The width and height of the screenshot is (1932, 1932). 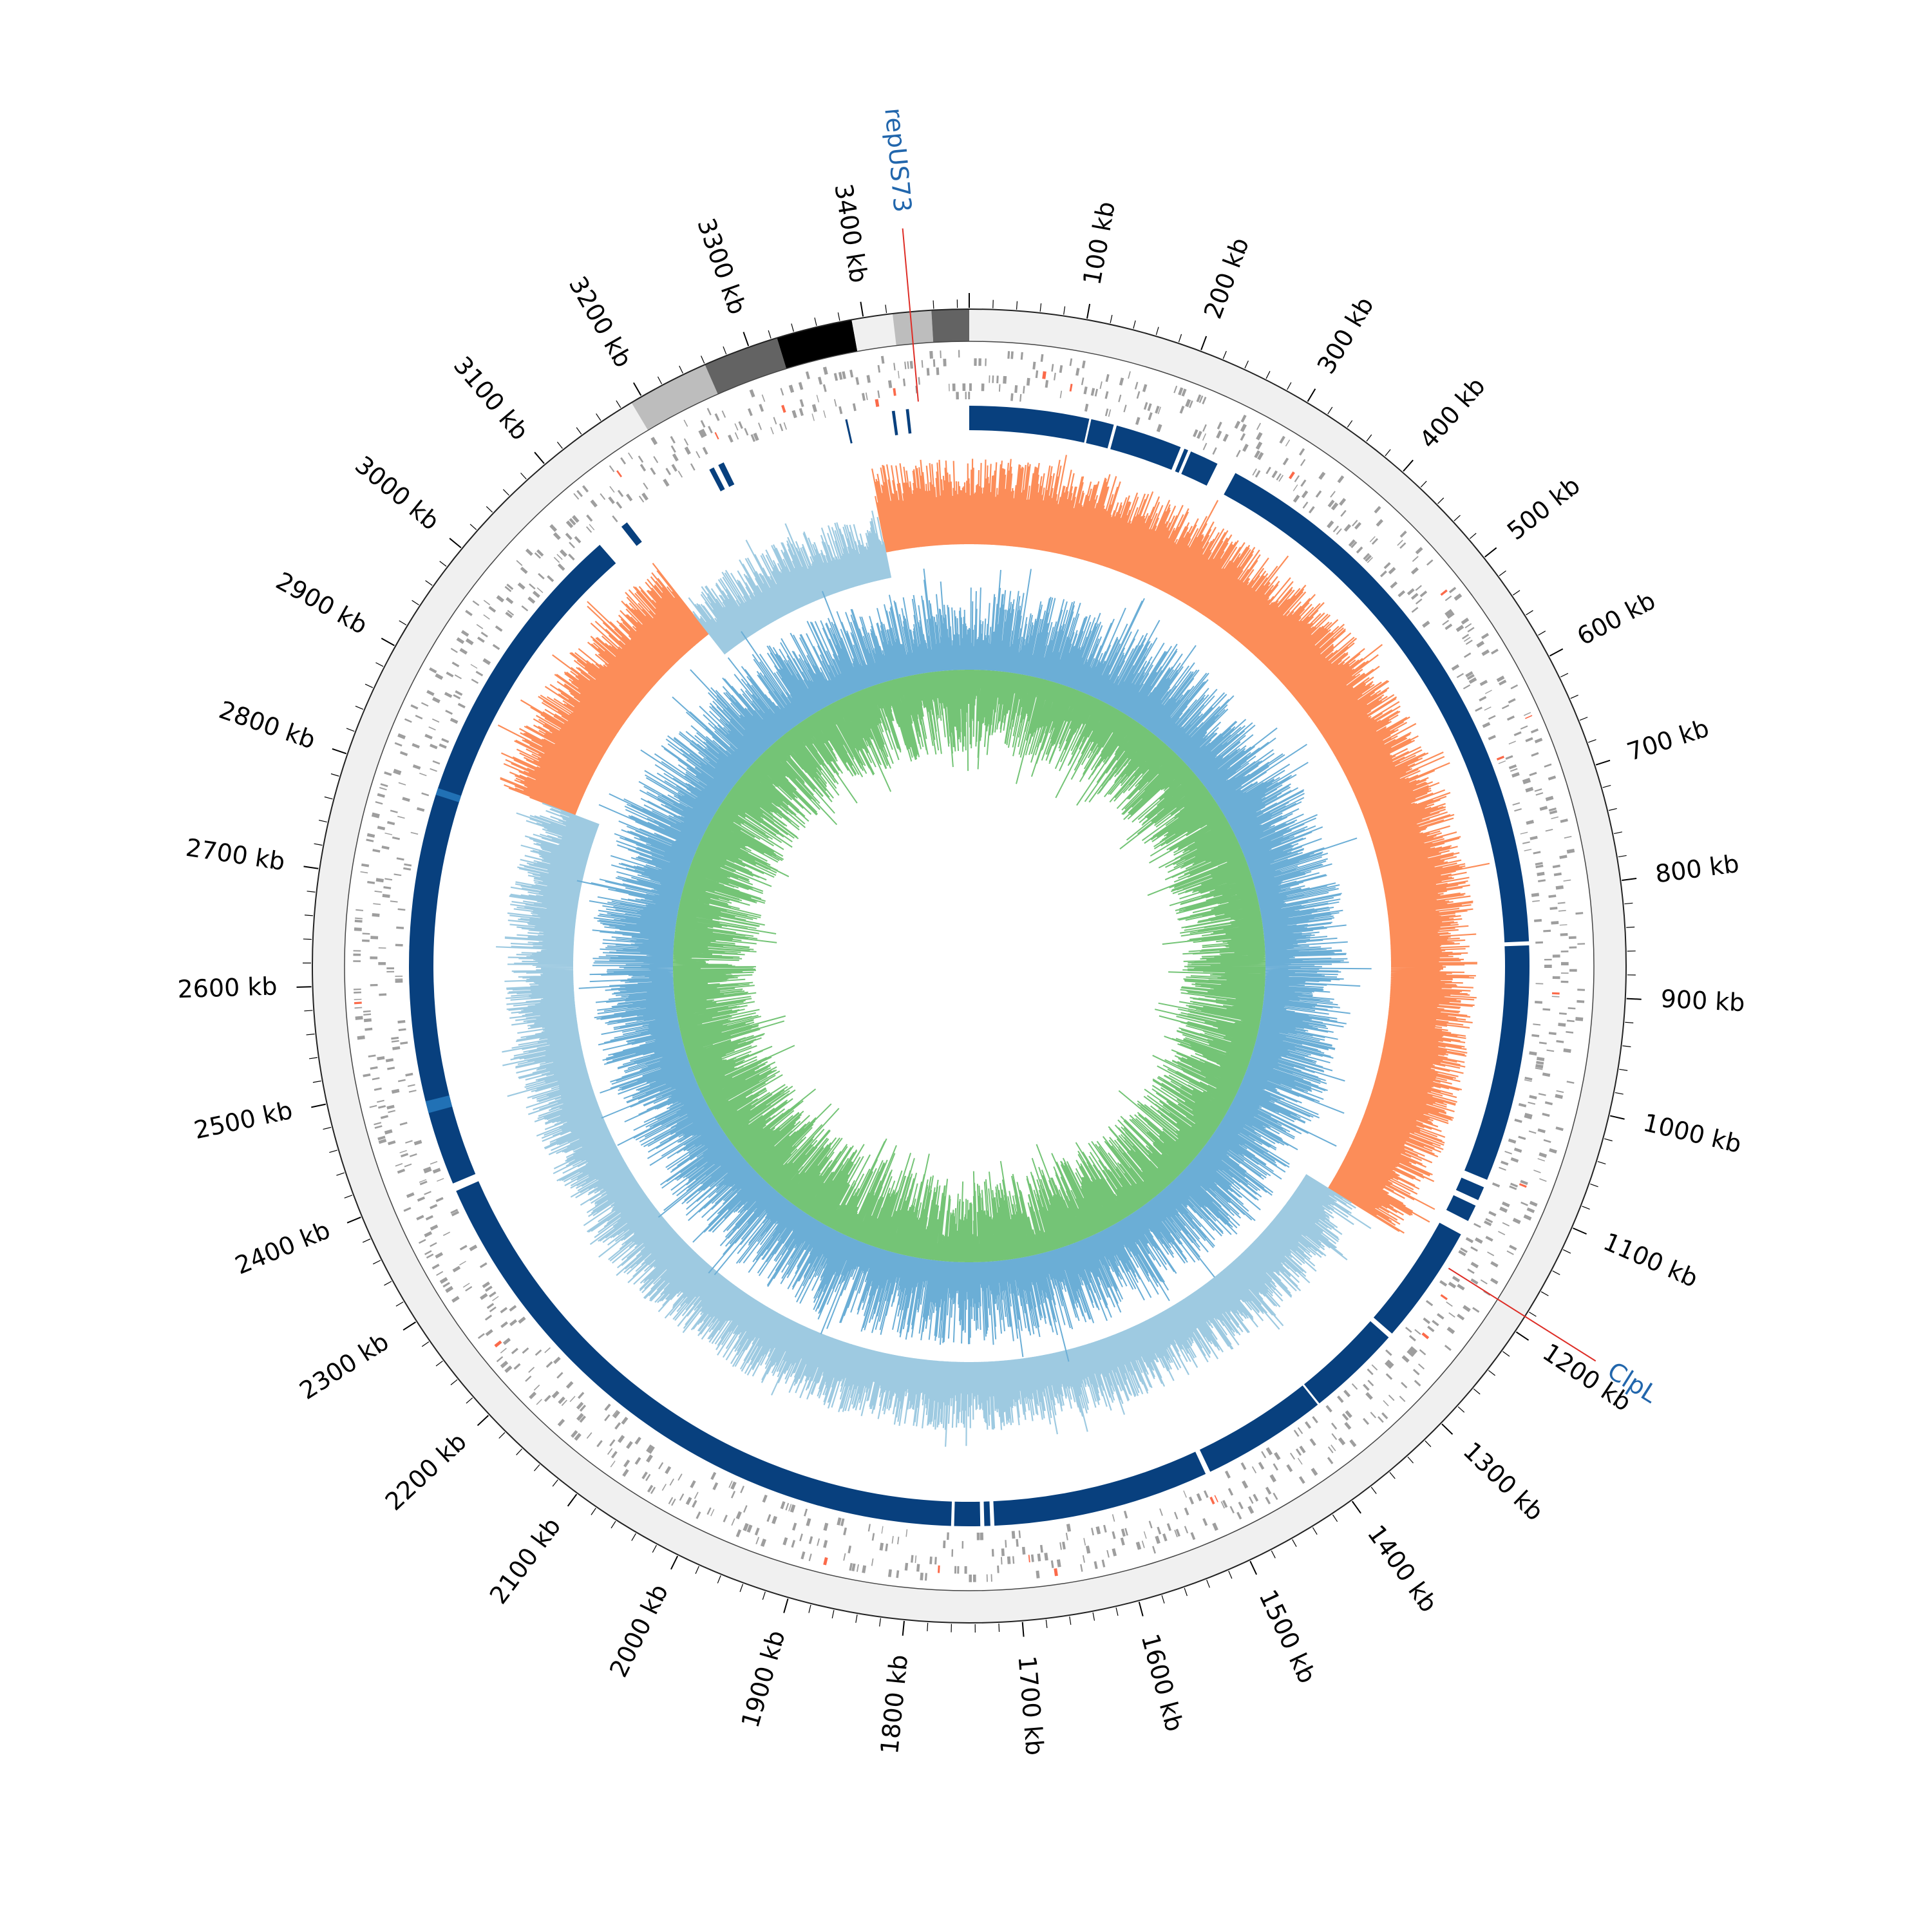 What do you see at coordinates (343, 1366) in the screenshot?
I see `tick-label: 2300 kb` at bounding box center [343, 1366].